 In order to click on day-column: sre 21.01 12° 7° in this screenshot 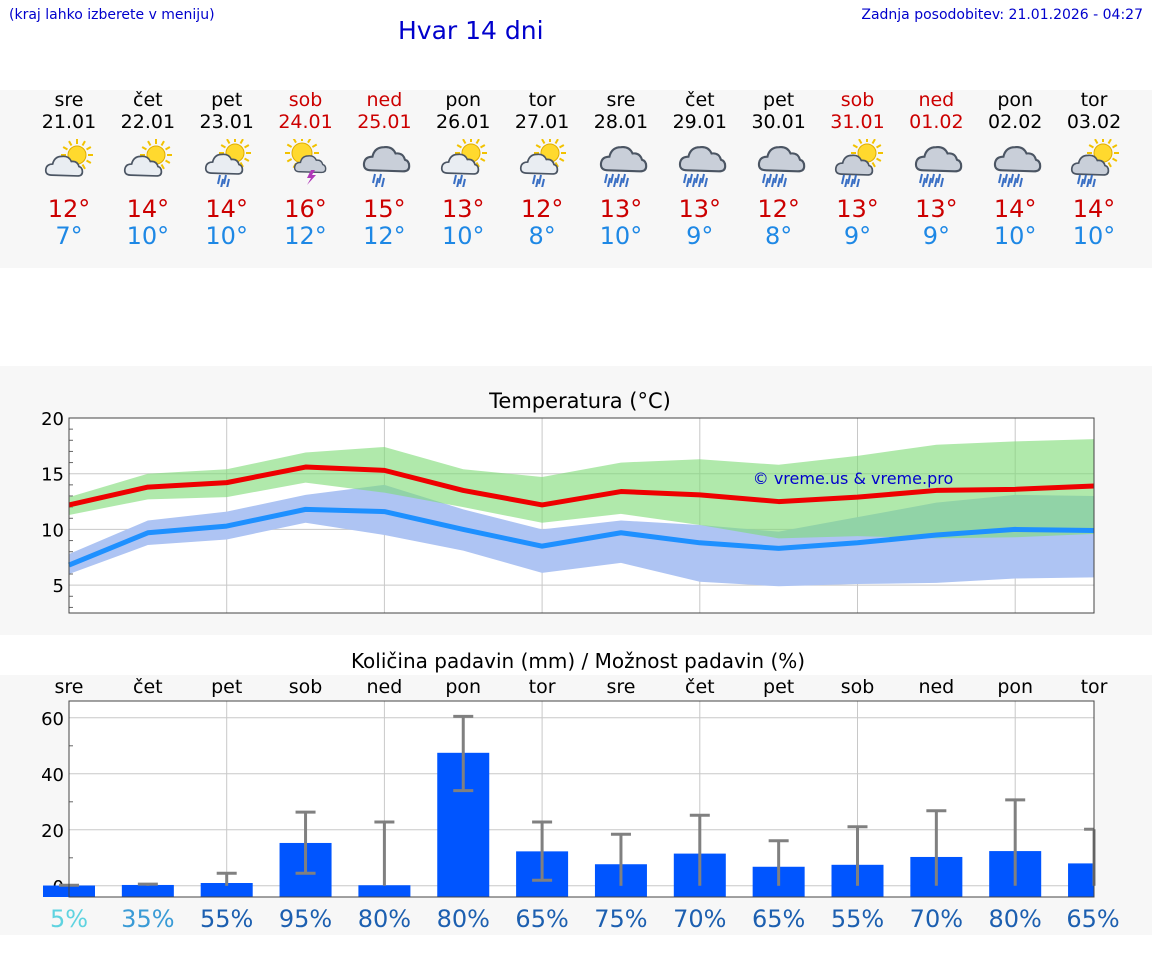, I will do `click(69, 169)`.